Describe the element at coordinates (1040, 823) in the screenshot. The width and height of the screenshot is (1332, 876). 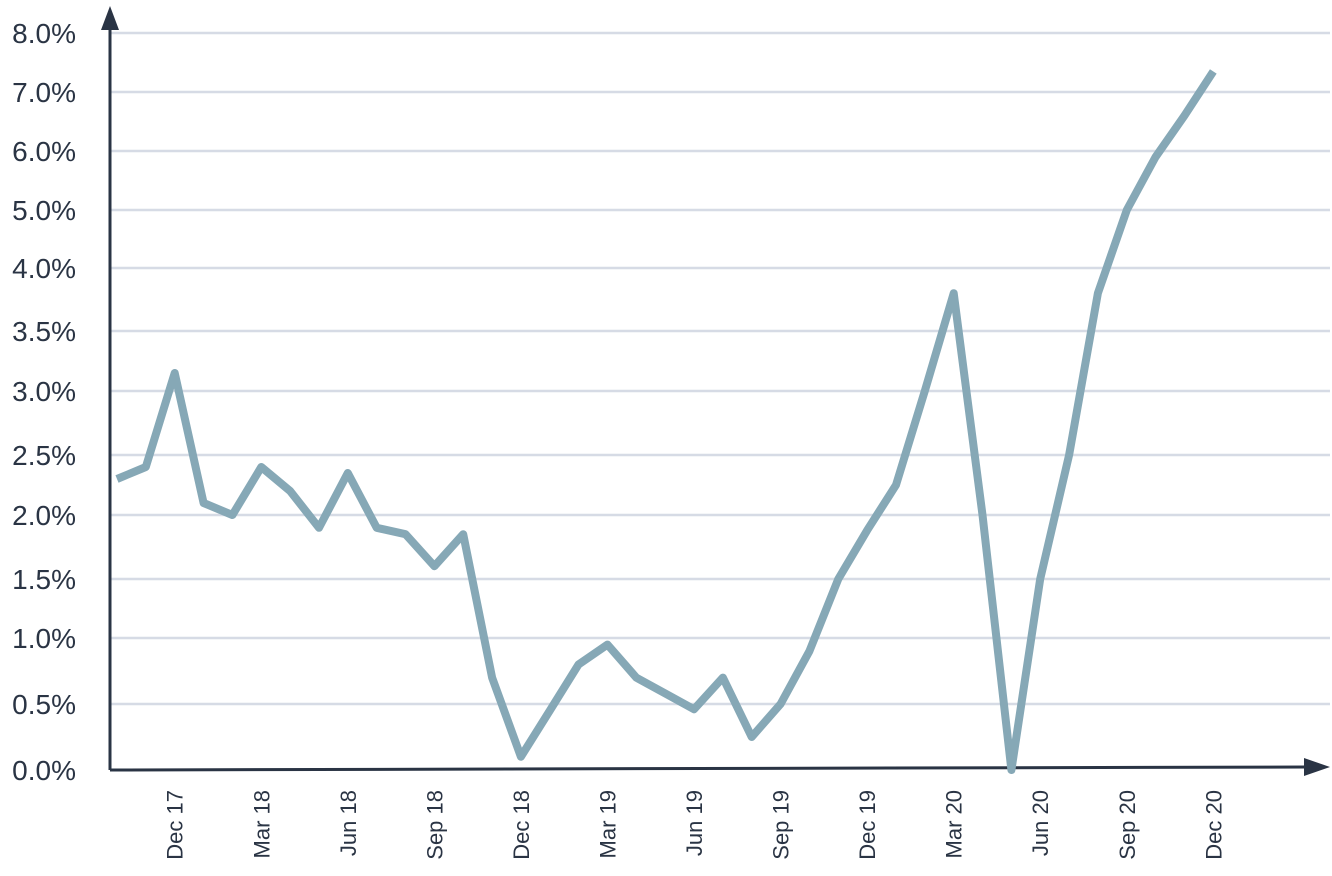
I see `x-tick-label: Jun 20` at that location.